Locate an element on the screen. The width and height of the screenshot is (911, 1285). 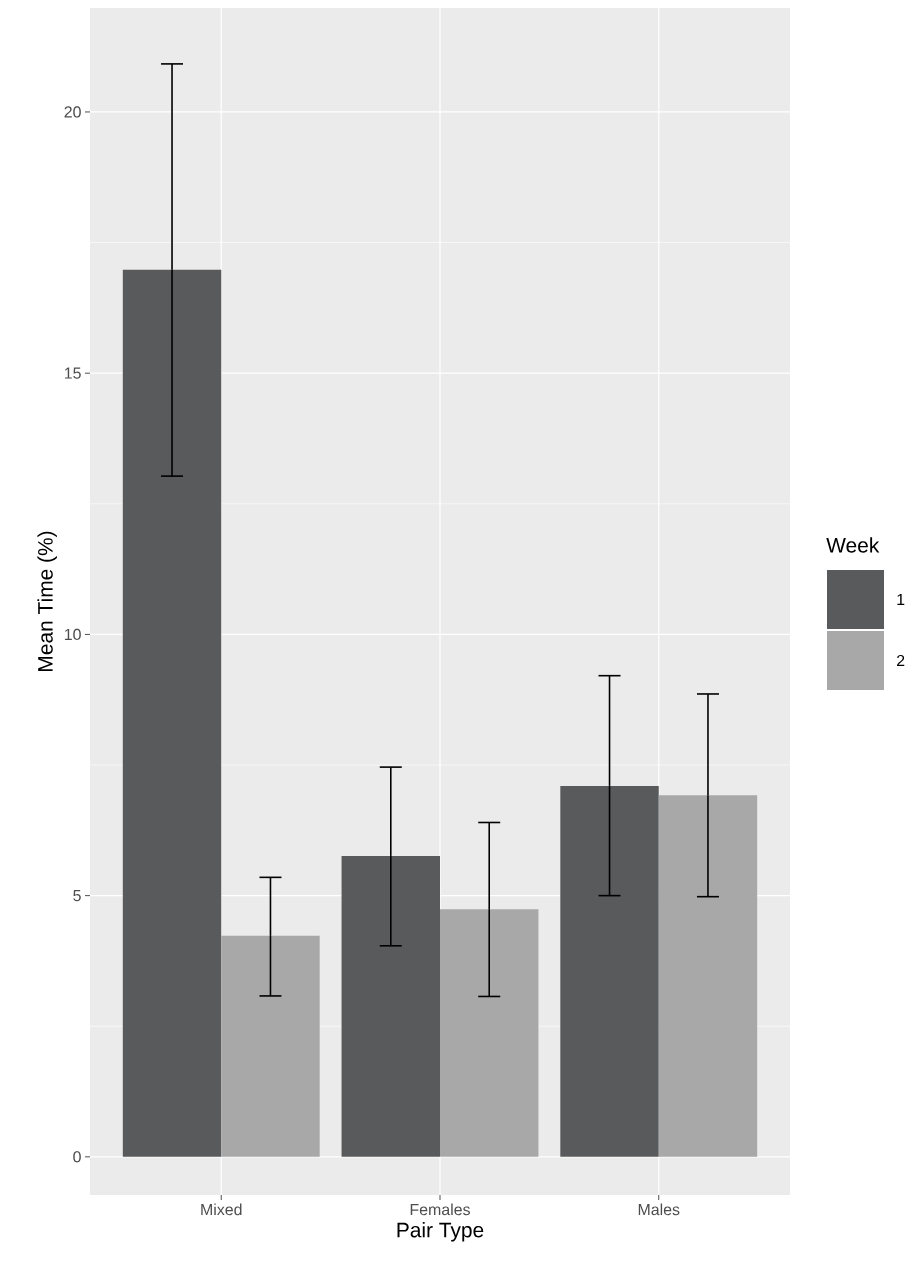
text: 1 is located at coordinates (901, 599).